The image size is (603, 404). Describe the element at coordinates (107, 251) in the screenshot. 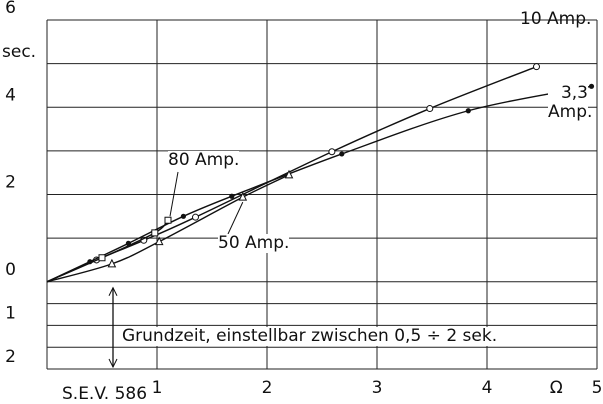

I see `curve` at that location.